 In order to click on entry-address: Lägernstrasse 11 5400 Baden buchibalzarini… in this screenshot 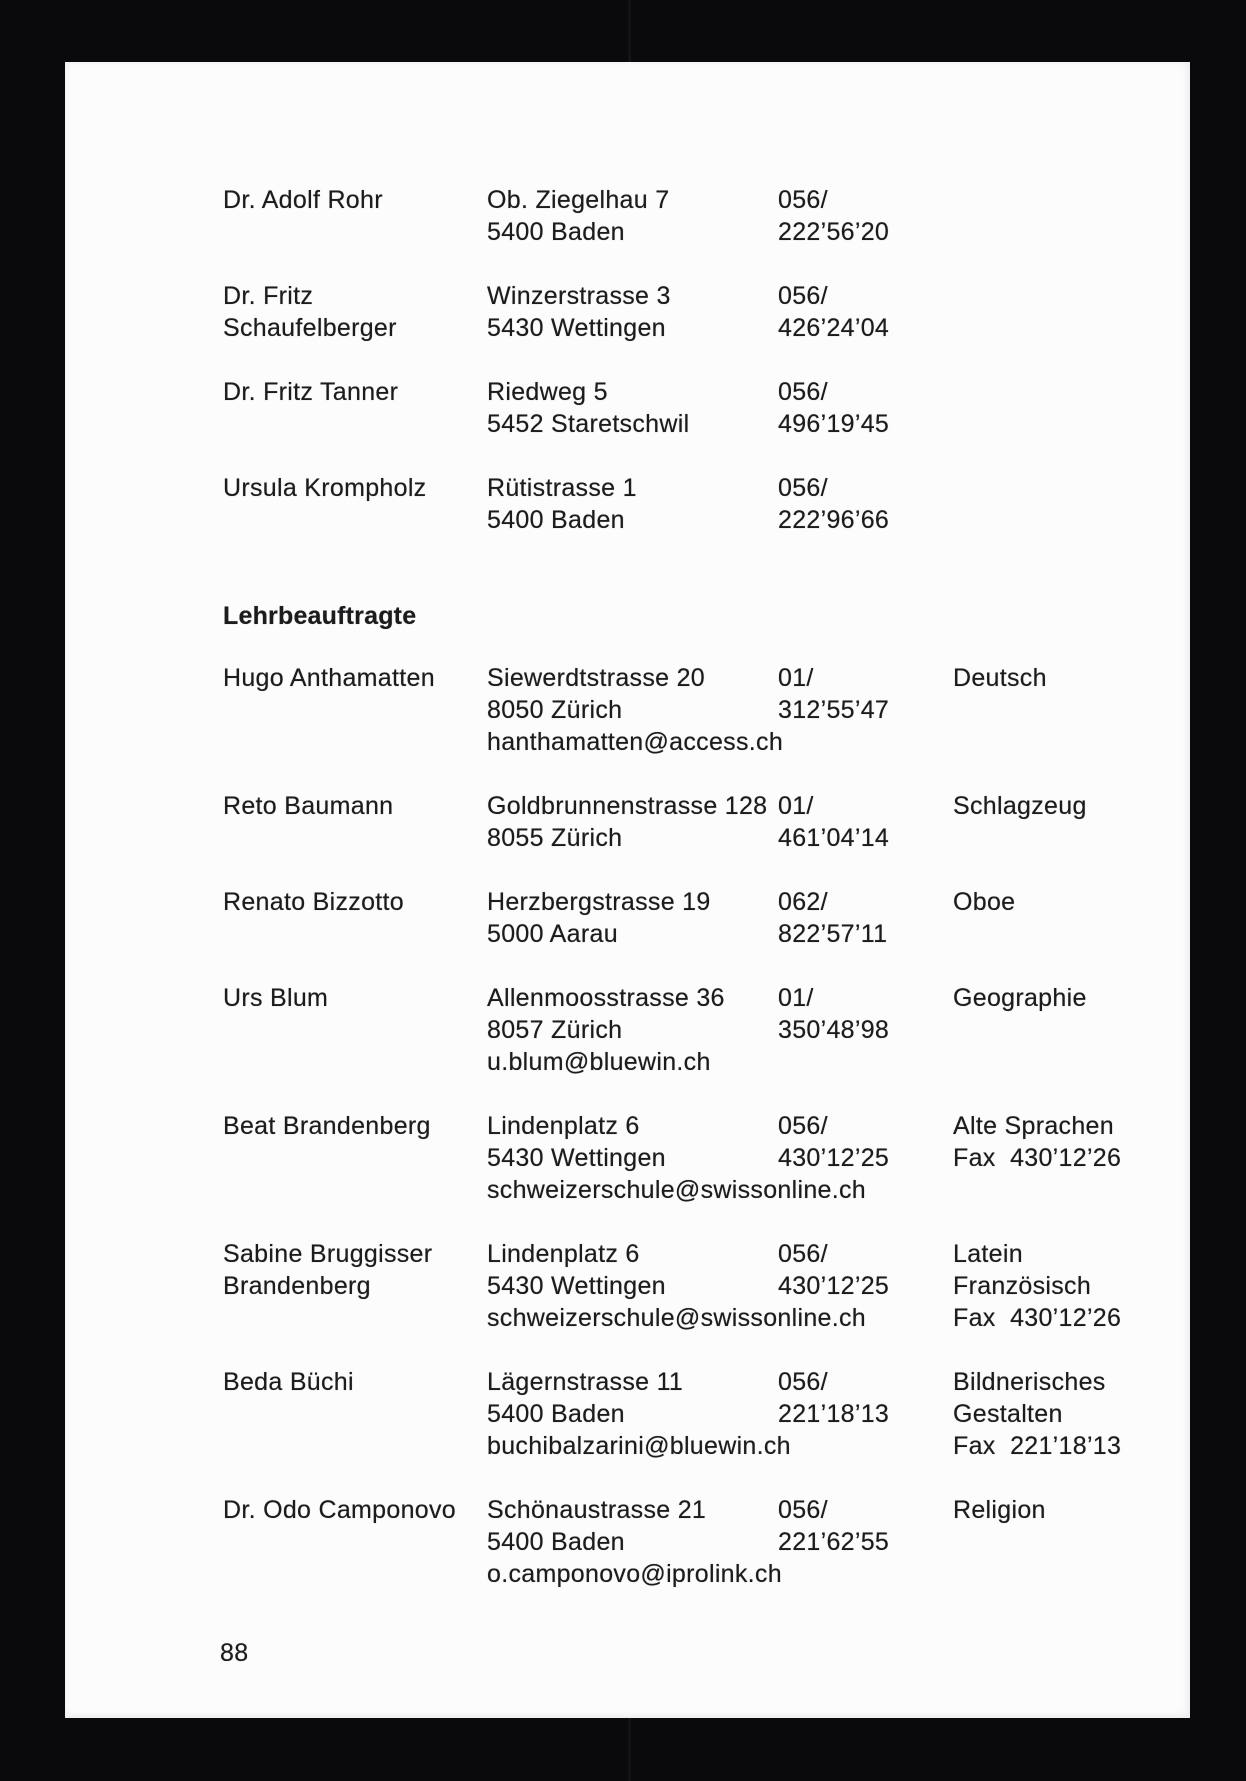, I will do `click(639, 1414)`.